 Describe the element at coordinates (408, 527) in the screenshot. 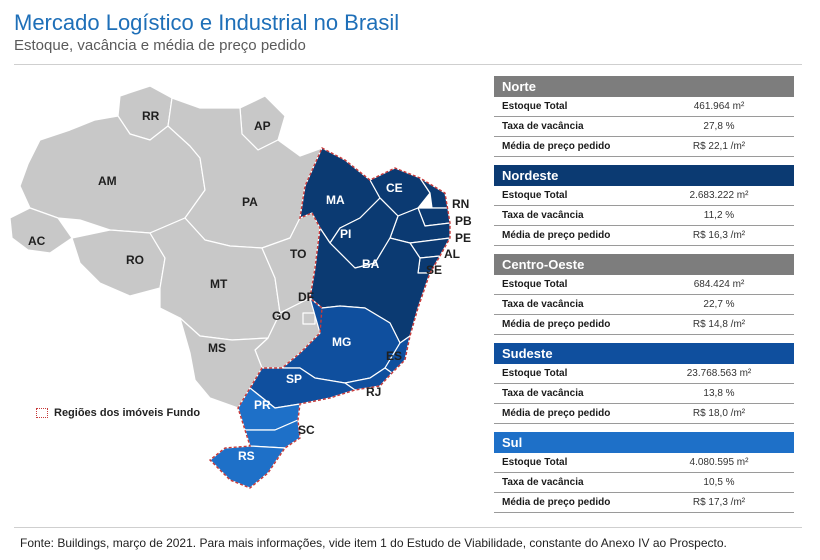

I see `footer-divider` at that location.